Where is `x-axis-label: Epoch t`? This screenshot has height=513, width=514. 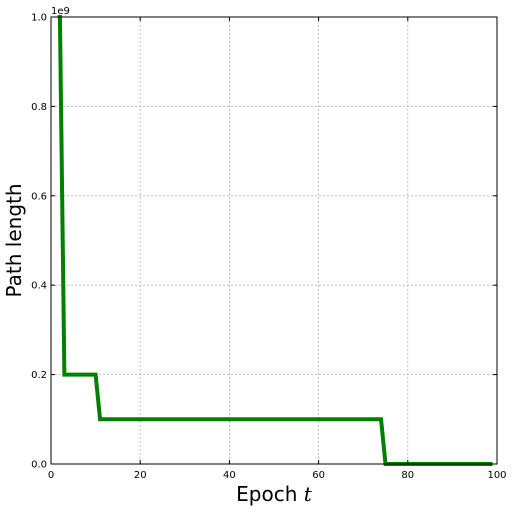
x-axis-label: Epoch t is located at coordinates (274, 494).